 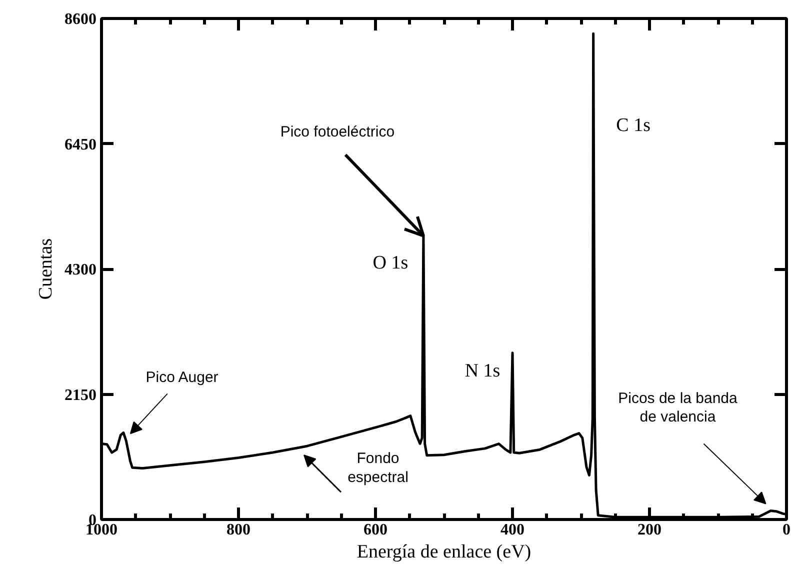 What do you see at coordinates (390, 263) in the screenshot?
I see `annotation: O 1s` at bounding box center [390, 263].